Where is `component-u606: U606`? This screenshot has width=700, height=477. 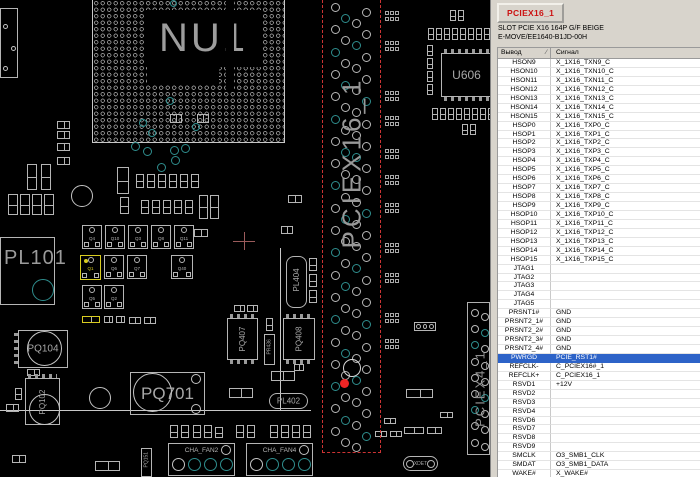
component-u606: U606 is located at coordinates (465, 75).